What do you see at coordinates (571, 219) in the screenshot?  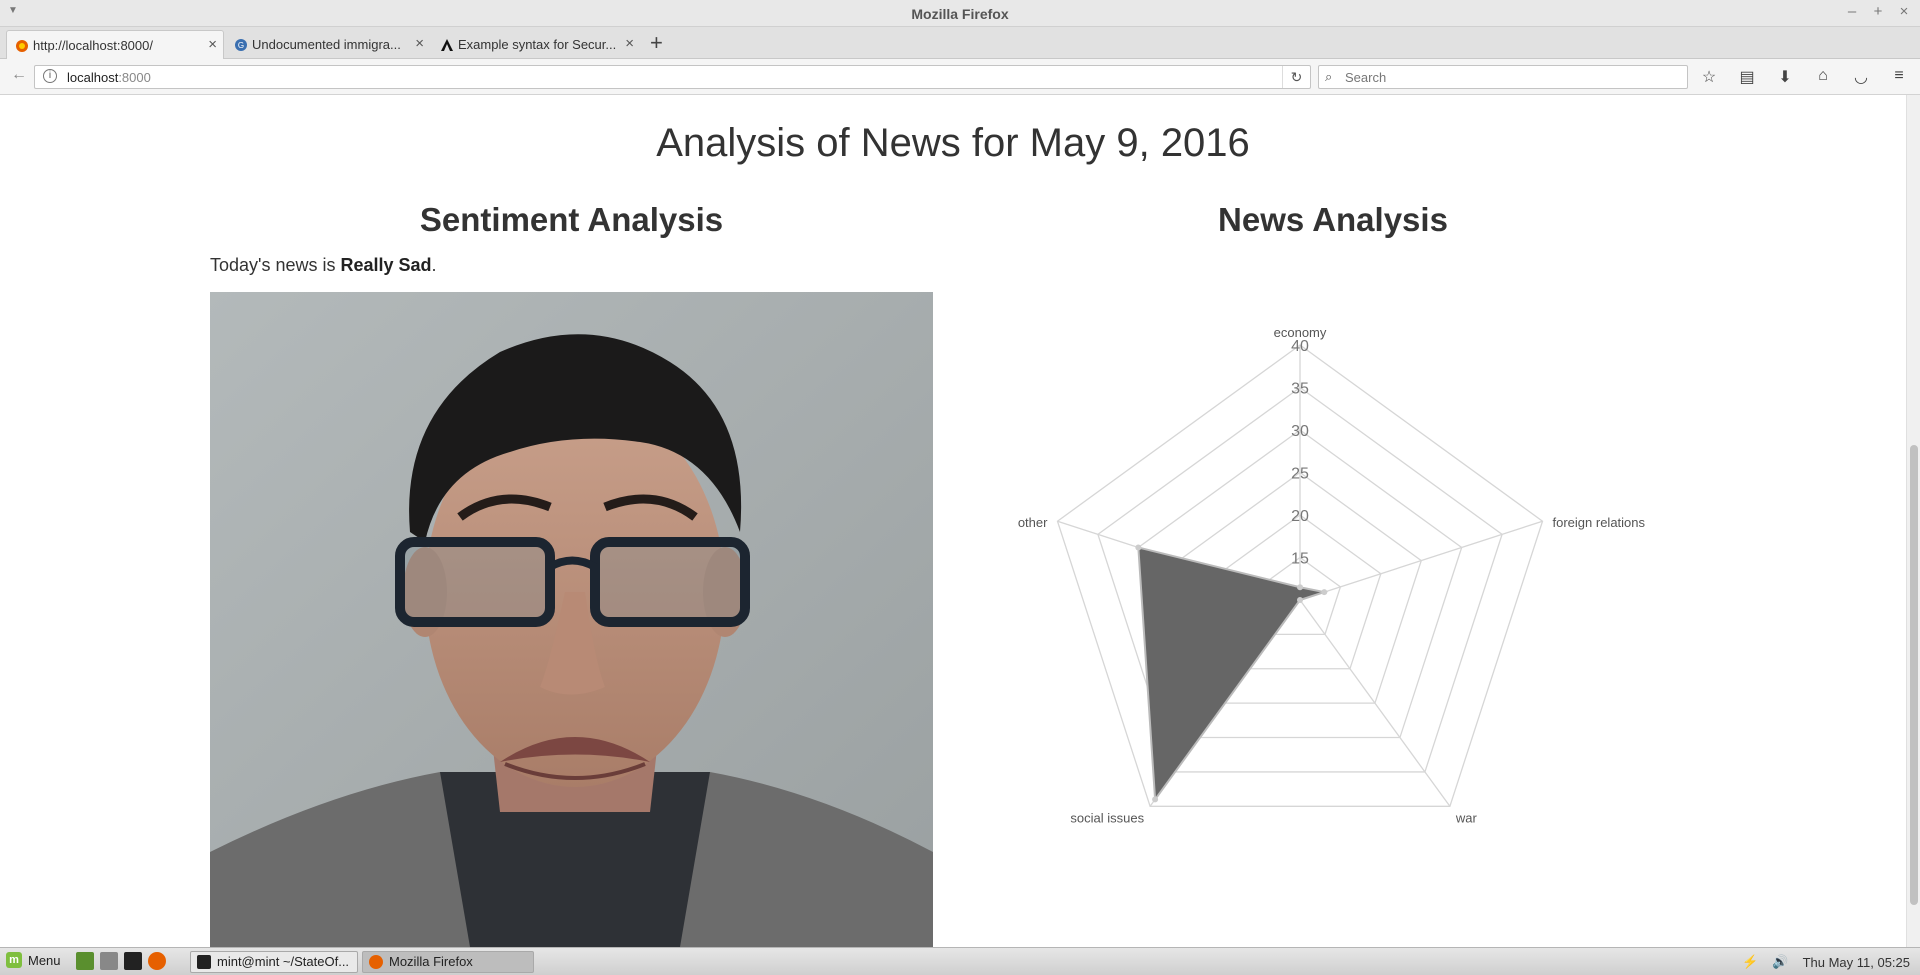 I see `sentiment-heading: Sentiment Analysis` at bounding box center [571, 219].